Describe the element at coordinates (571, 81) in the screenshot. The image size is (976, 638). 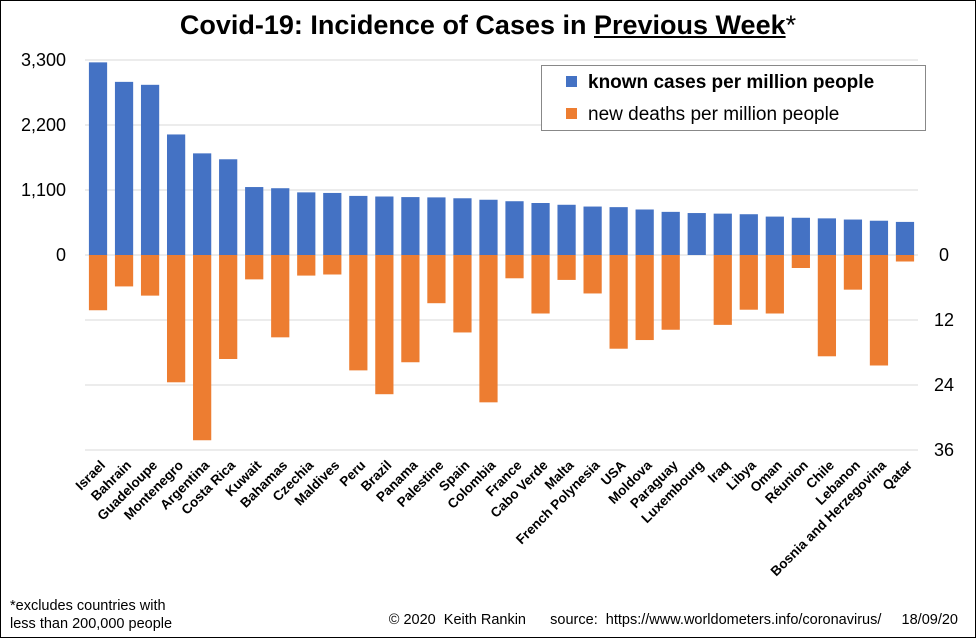
I see `legend-swatch-cases` at that location.